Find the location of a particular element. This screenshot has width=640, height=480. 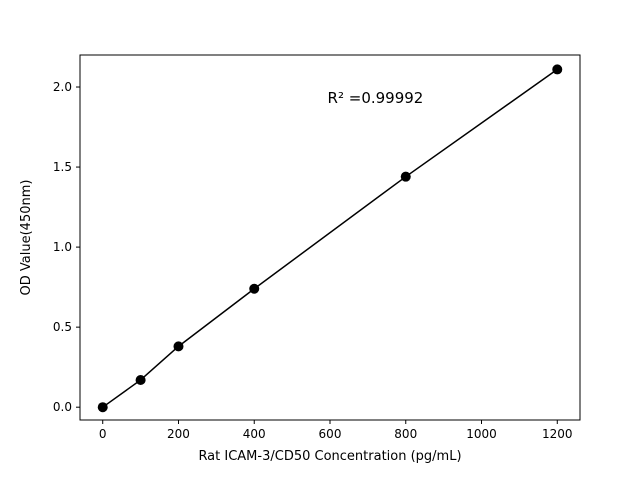

x-tick-label: 200 is located at coordinates (178, 434).